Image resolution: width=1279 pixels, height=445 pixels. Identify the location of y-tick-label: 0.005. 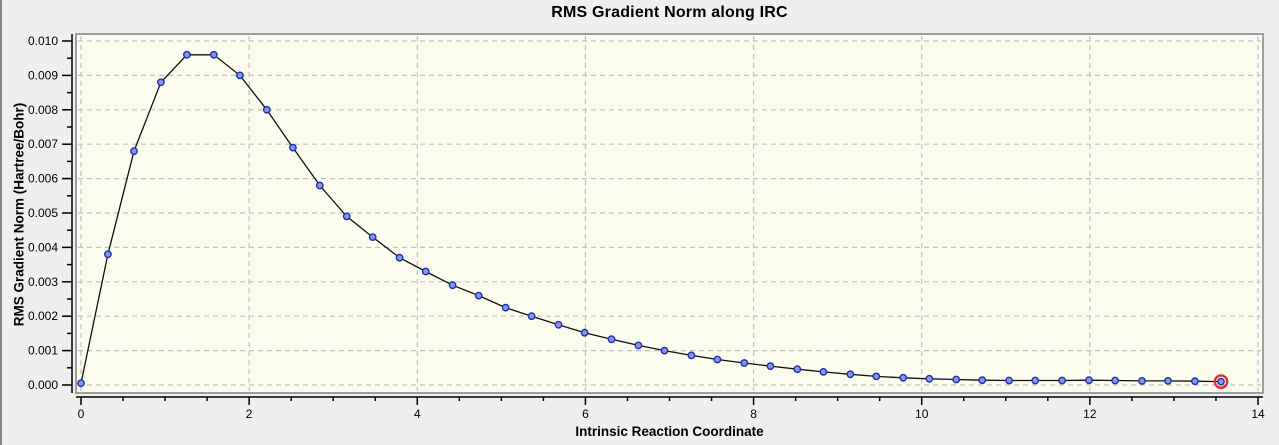
(43, 213).